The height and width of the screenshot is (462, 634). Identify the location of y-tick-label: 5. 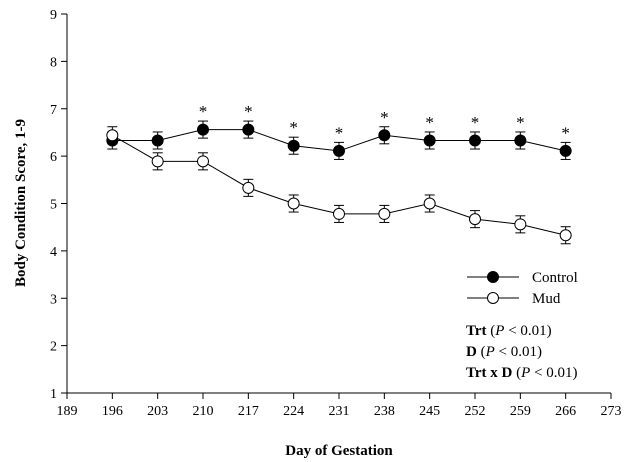
(53, 205).